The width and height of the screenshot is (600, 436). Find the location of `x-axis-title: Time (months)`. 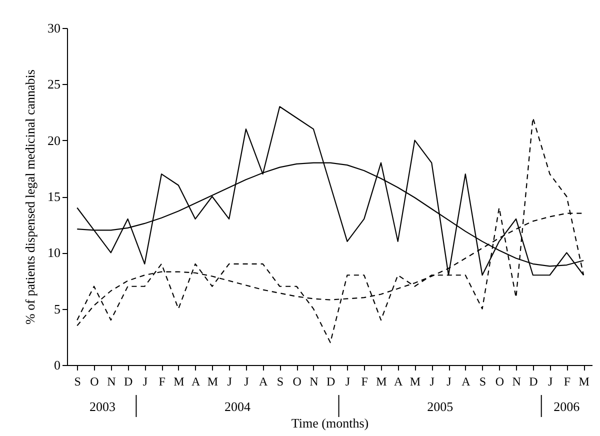

x-axis-title: Time (months) is located at coordinates (330, 423).